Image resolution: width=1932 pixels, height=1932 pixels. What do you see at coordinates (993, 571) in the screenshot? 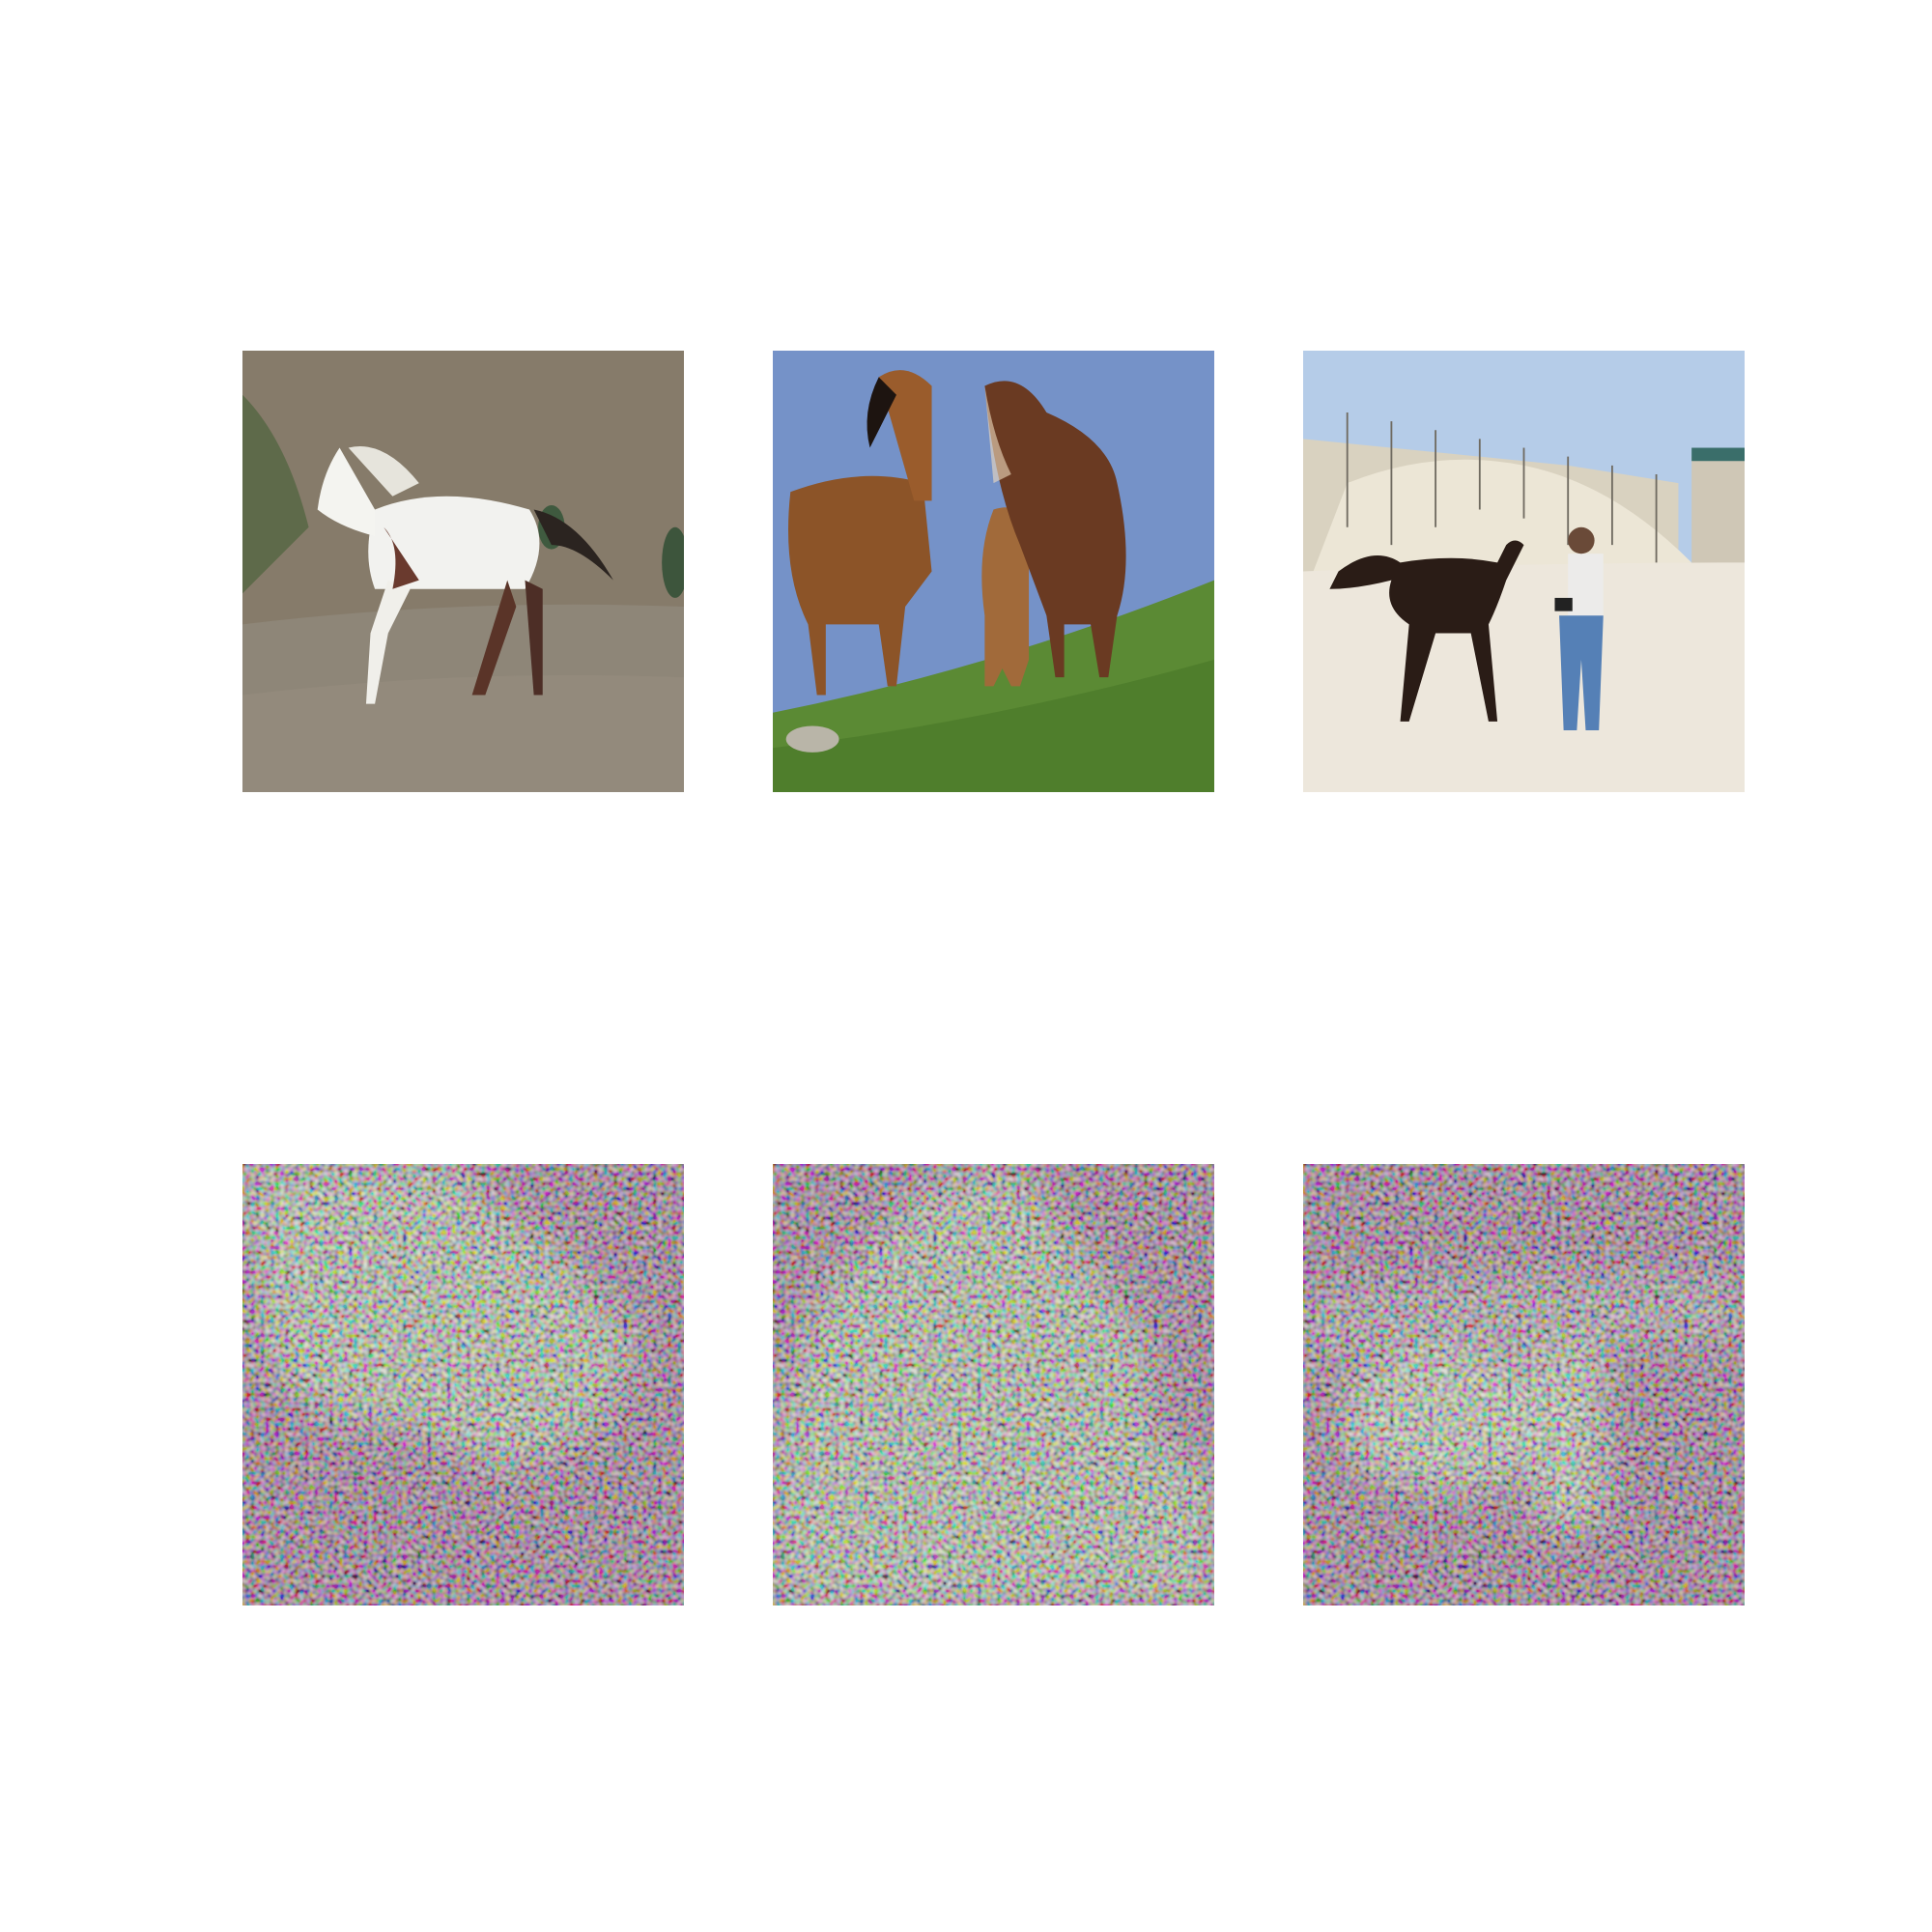
I see `photo-three-horses` at bounding box center [993, 571].